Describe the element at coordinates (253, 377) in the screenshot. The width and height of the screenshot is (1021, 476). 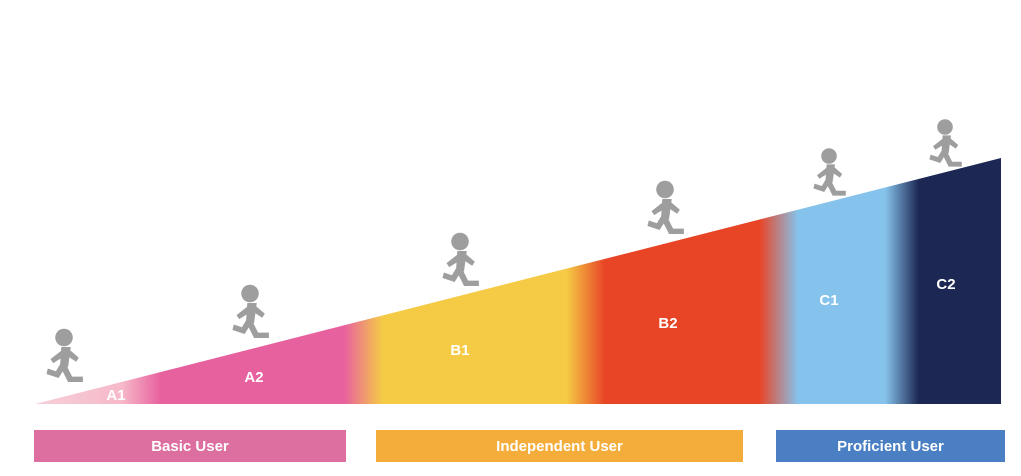
I see `level-label-a2: A2` at that location.